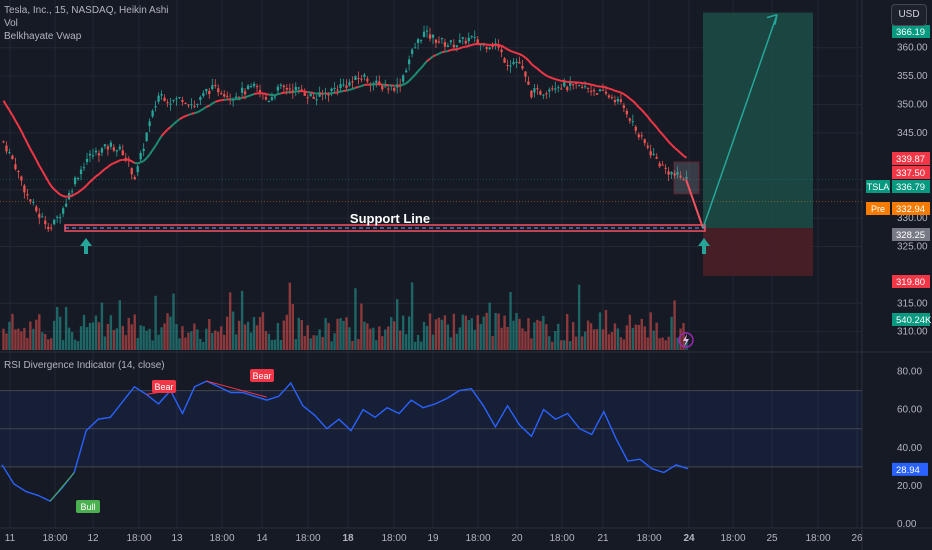 Image resolution: width=932 pixels, height=550 pixels. I want to click on support-line: Support Line, so click(387, 233).